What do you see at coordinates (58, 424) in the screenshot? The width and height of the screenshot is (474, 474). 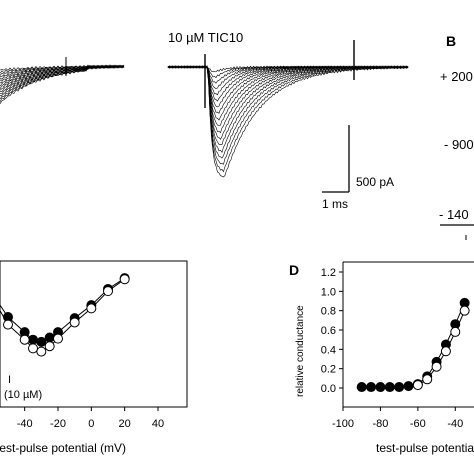 I see `x-tick-label: -20` at bounding box center [58, 424].